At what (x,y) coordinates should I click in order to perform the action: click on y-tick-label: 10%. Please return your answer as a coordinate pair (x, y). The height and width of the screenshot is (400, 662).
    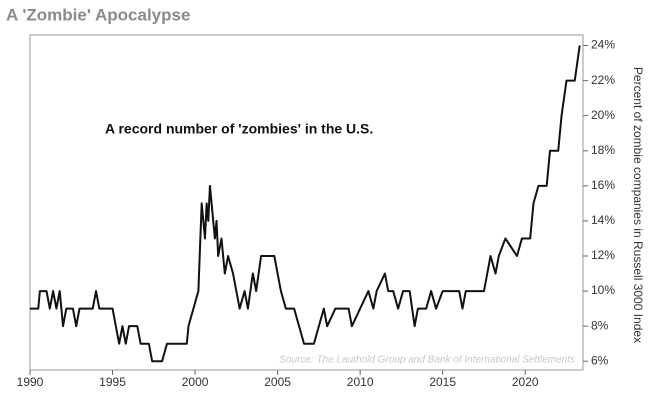
    Looking at the image, I should click on (603, 290).